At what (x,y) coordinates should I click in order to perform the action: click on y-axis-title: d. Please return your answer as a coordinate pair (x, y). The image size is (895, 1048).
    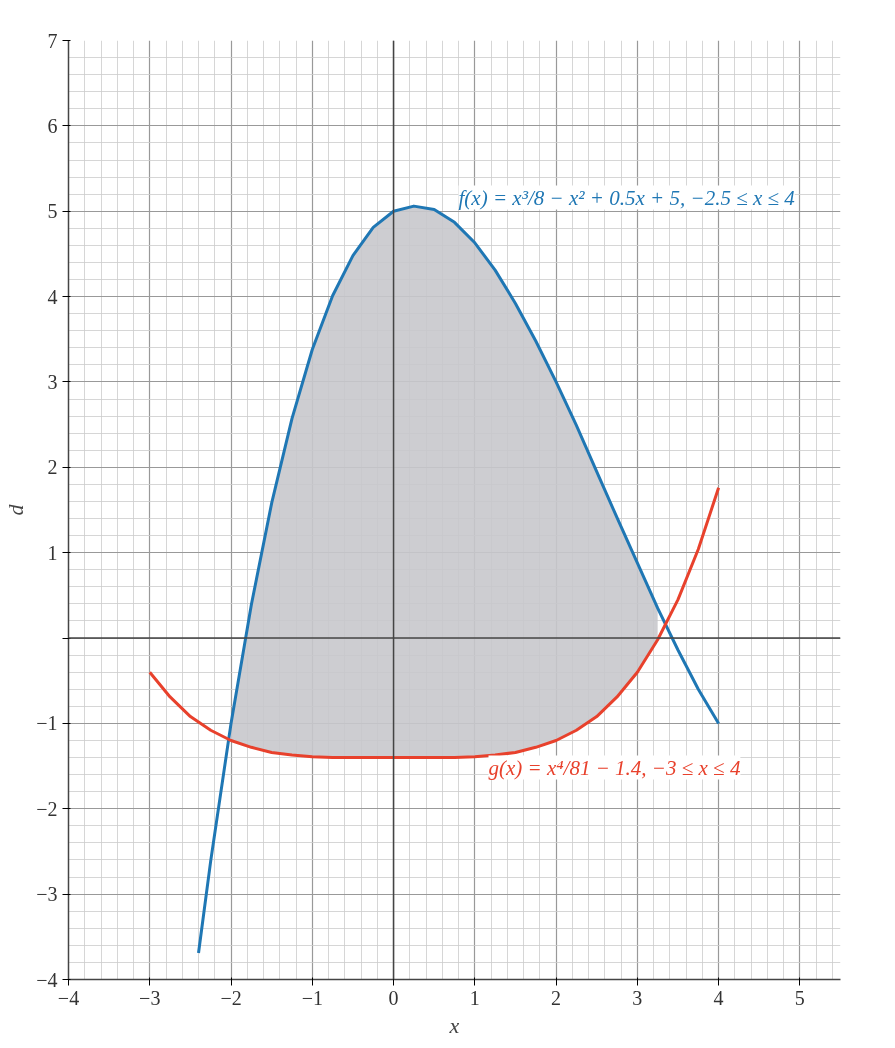
    Looking at the image, I should click on (16, 509).